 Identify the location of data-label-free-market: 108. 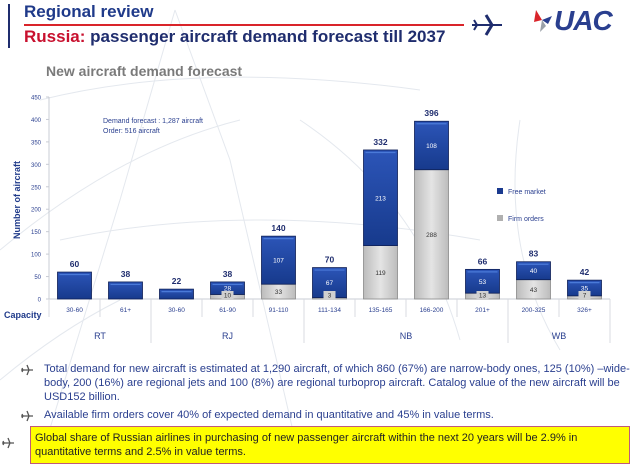
(431, 146).